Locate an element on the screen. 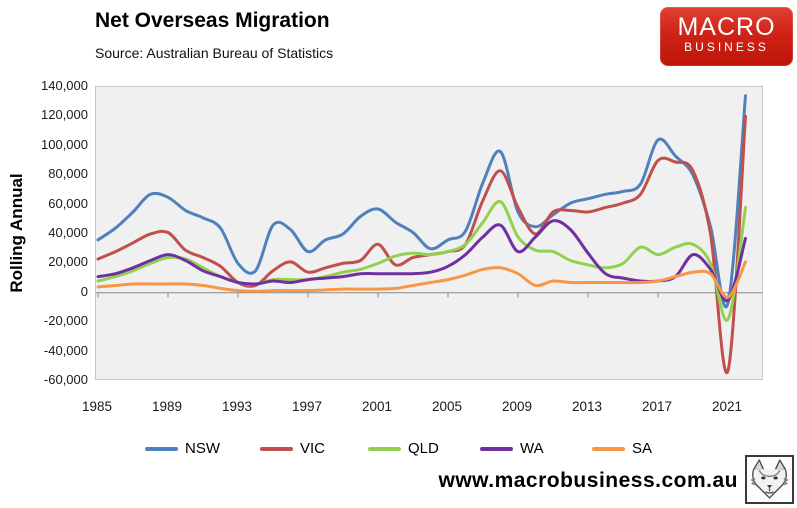  y-tick-label: 100,000 is located at coordinates (64, 144).